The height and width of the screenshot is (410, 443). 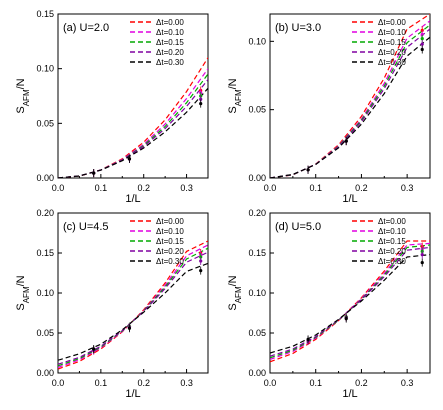 I want to click on panel-title: (b) U=3.0, so click(x=298, y=28).